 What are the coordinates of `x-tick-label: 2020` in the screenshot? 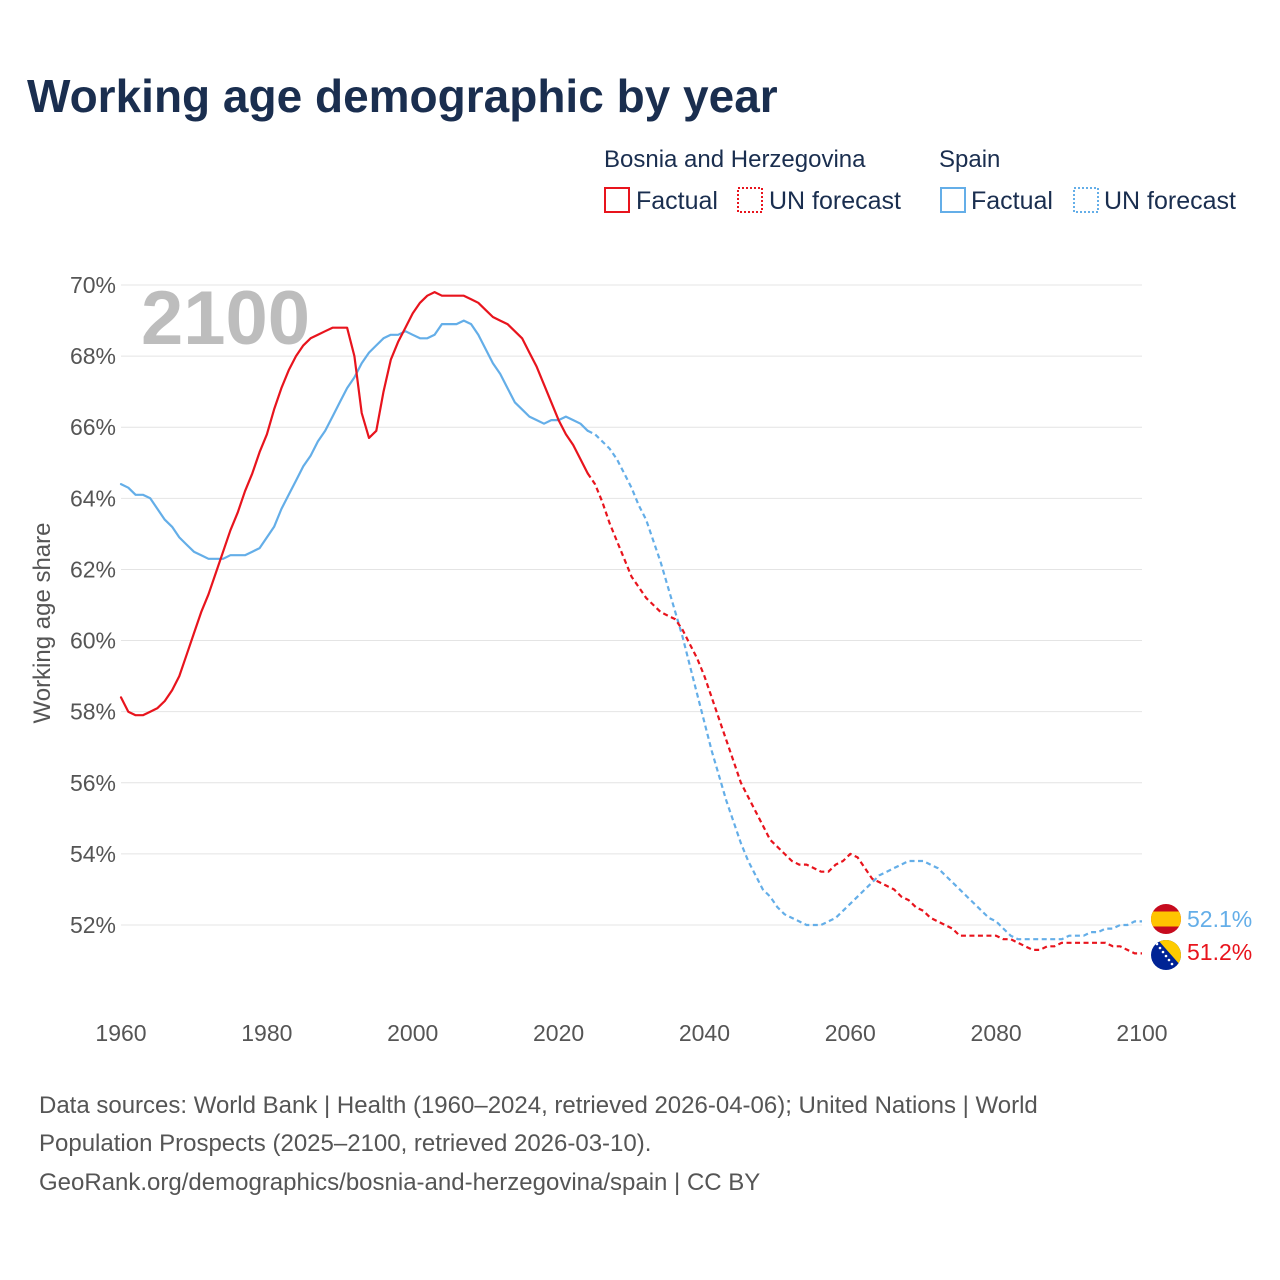 It's located at (558, 1033).